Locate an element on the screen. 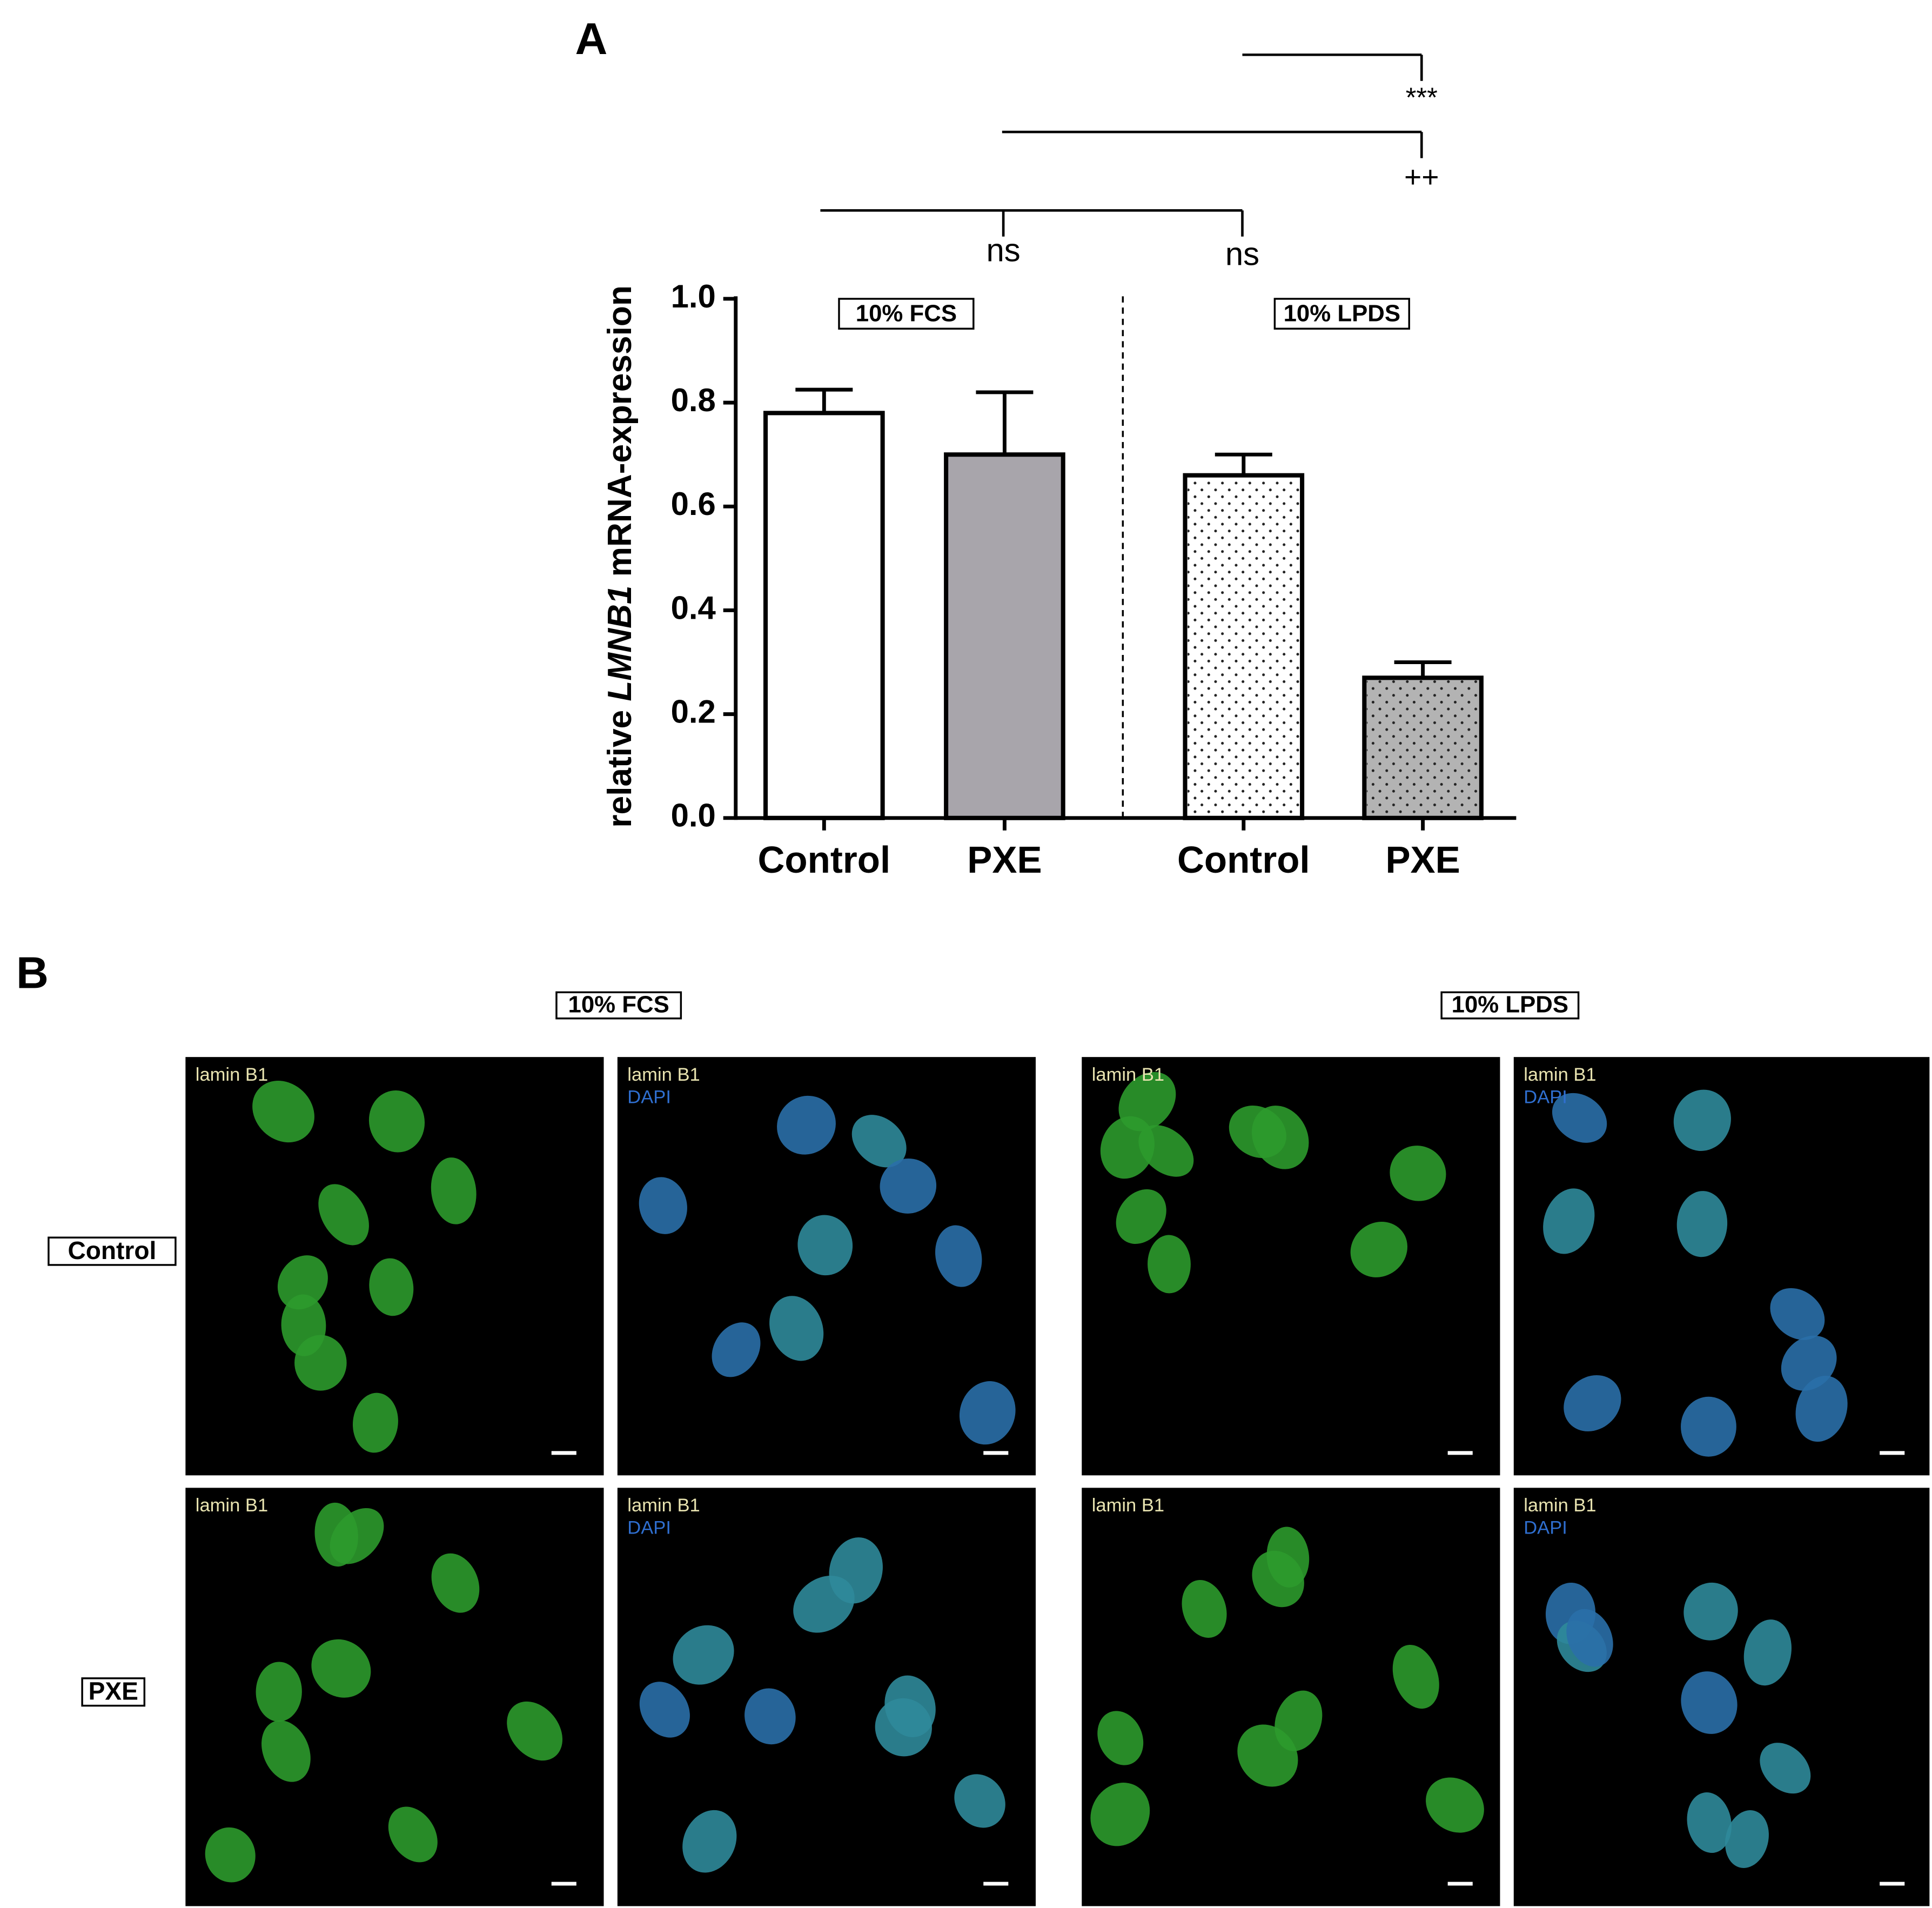 This screenshot has width=1932, height=1908. group-label: 10% LPDS is located at coordinates (1342, 313).